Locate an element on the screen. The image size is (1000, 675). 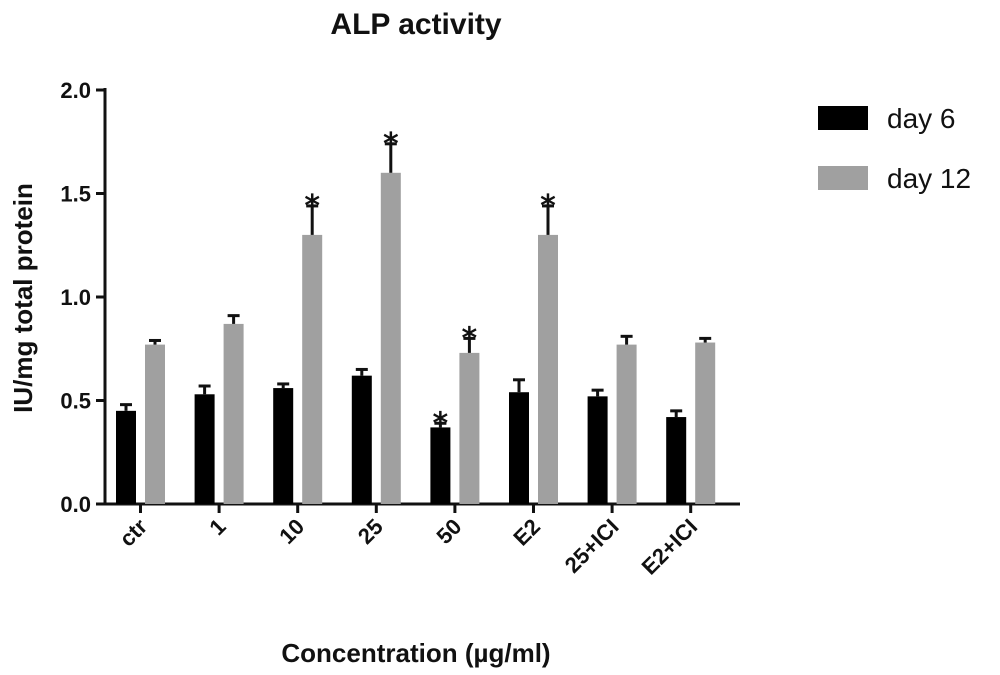
y-tick-label: 0.0 is located at coordinates (75, 504).